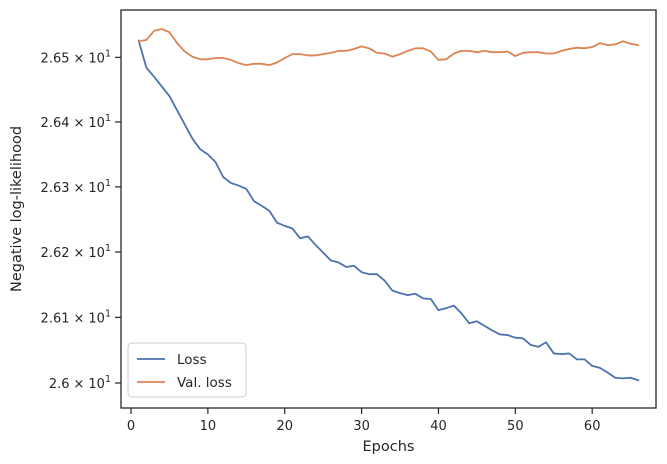 The width and height of the screenshot is (667, 464). I want to click on x-tick-label: 40, so click(438, 426).